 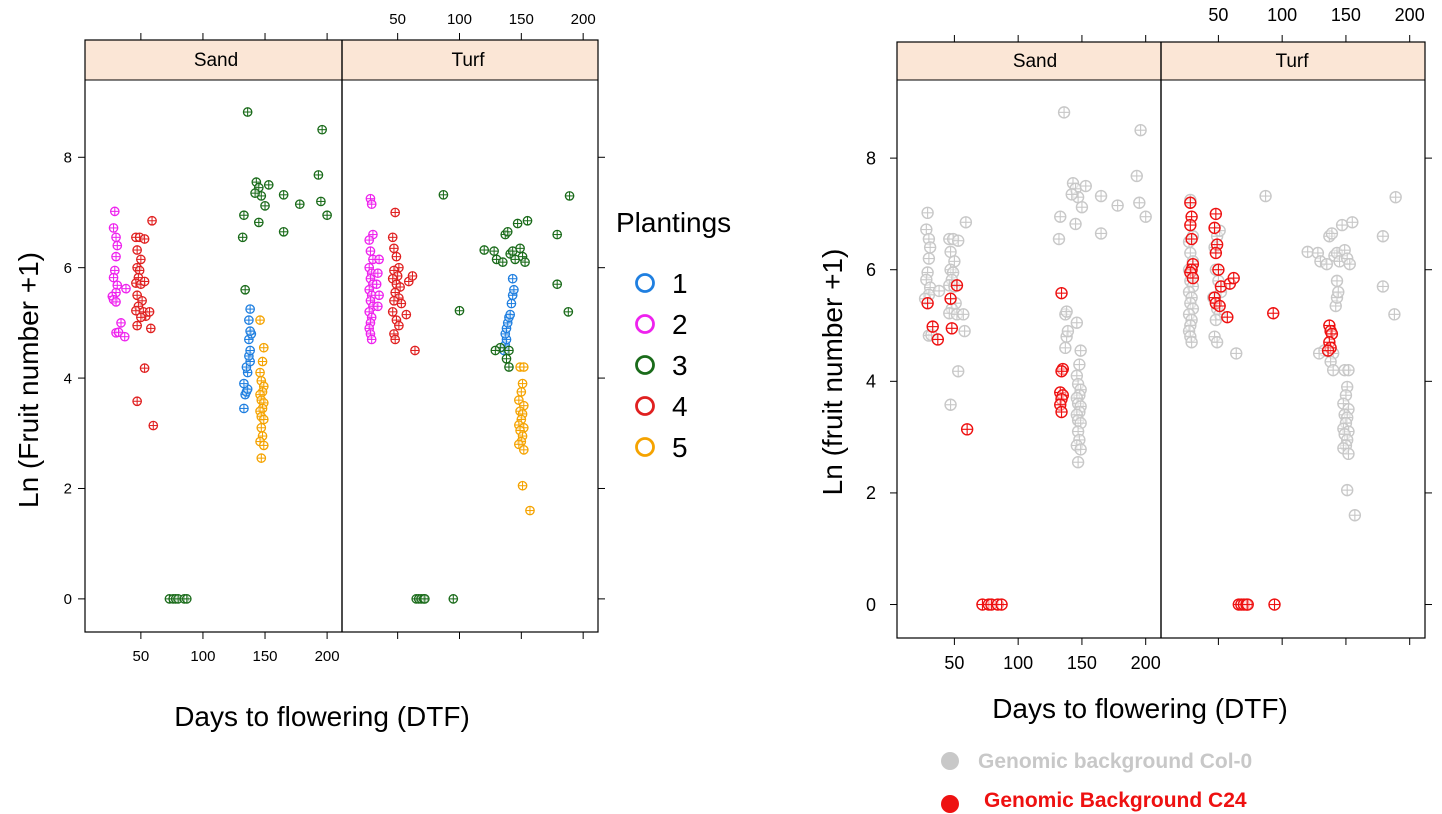 What do you see at coordinates (68, 378) in the screenshot?
I see `y-tick-label: 4` at bounding box center [68, 378].